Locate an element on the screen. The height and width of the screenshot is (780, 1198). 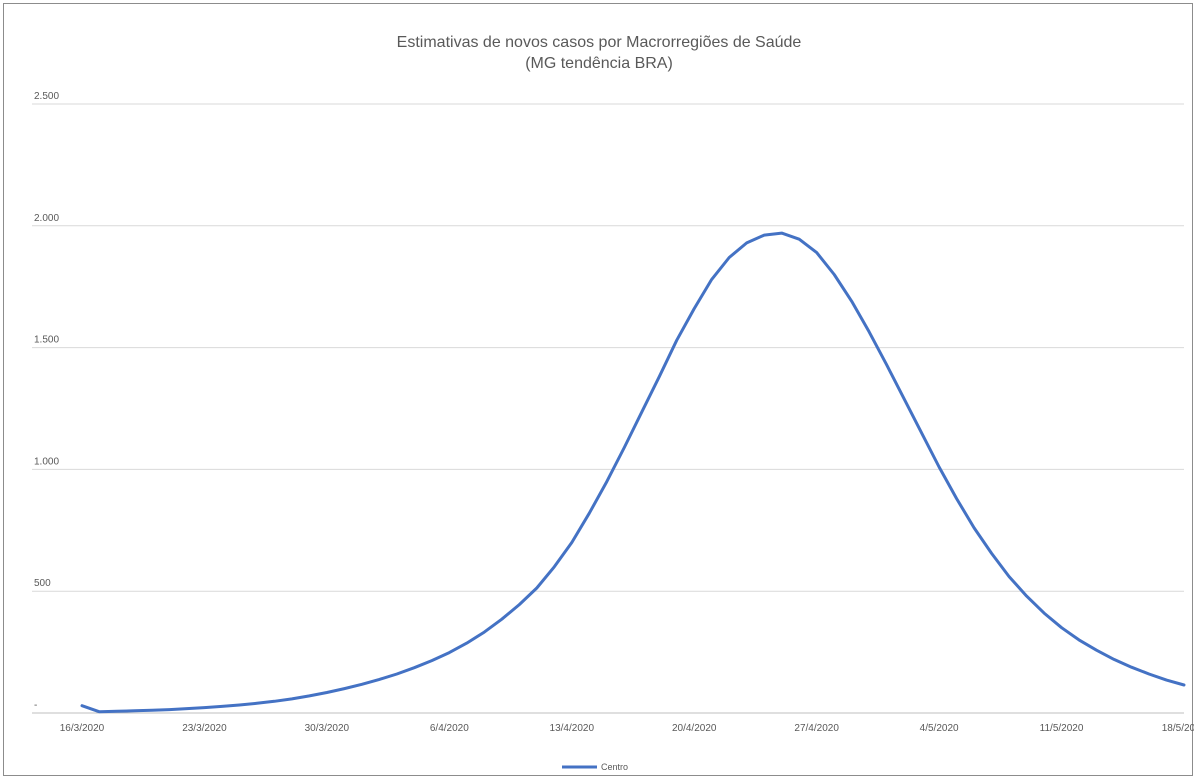
x-tick-label: 20/4/2020 is located at coordinates (694, 728).